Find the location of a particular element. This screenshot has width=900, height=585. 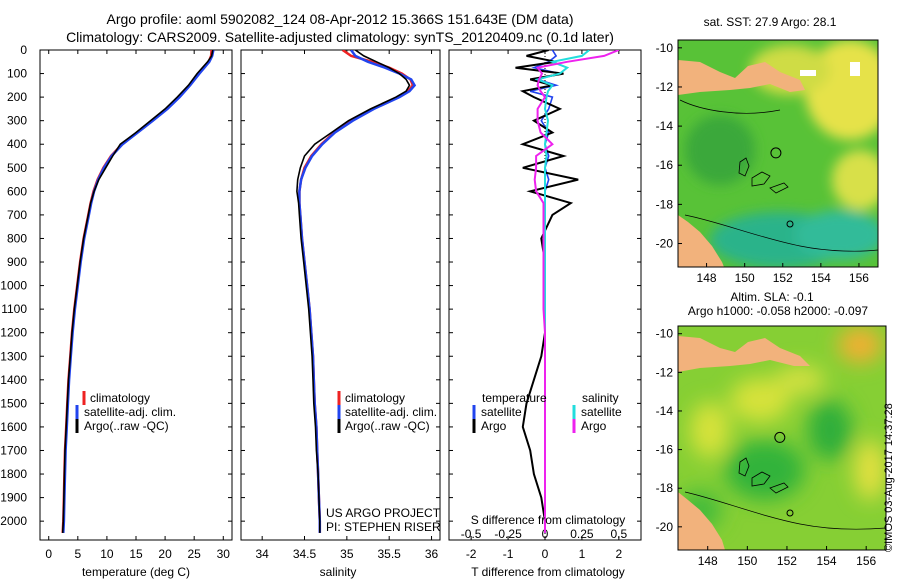

depth-tick-label: 400 is located at coordinates (17, 144).